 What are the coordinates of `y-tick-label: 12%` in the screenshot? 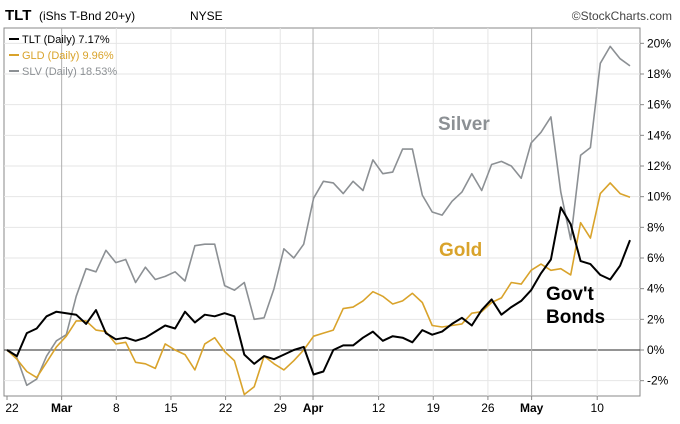 It's located at (659, 166).